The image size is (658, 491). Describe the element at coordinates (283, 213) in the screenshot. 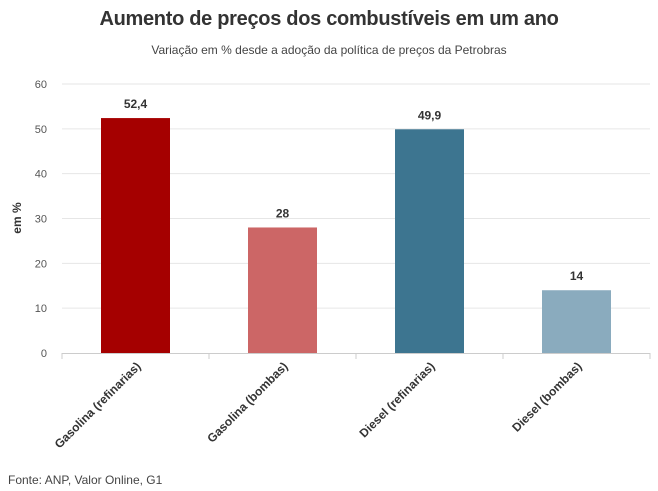

I see `bar-value-label: 28` at that location.